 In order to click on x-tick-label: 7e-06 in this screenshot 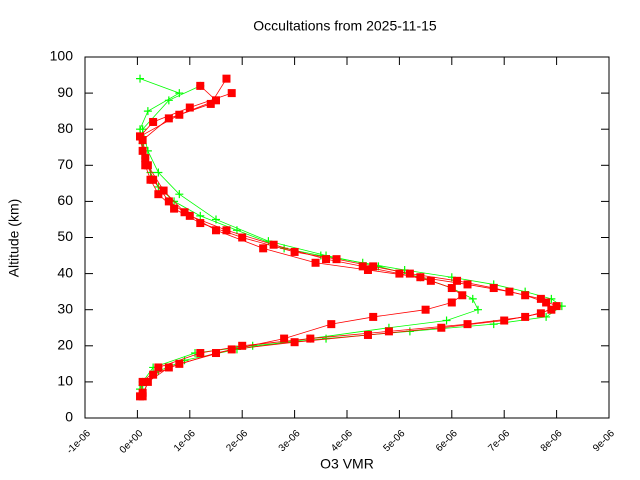, I will do `click(499, 441)`.